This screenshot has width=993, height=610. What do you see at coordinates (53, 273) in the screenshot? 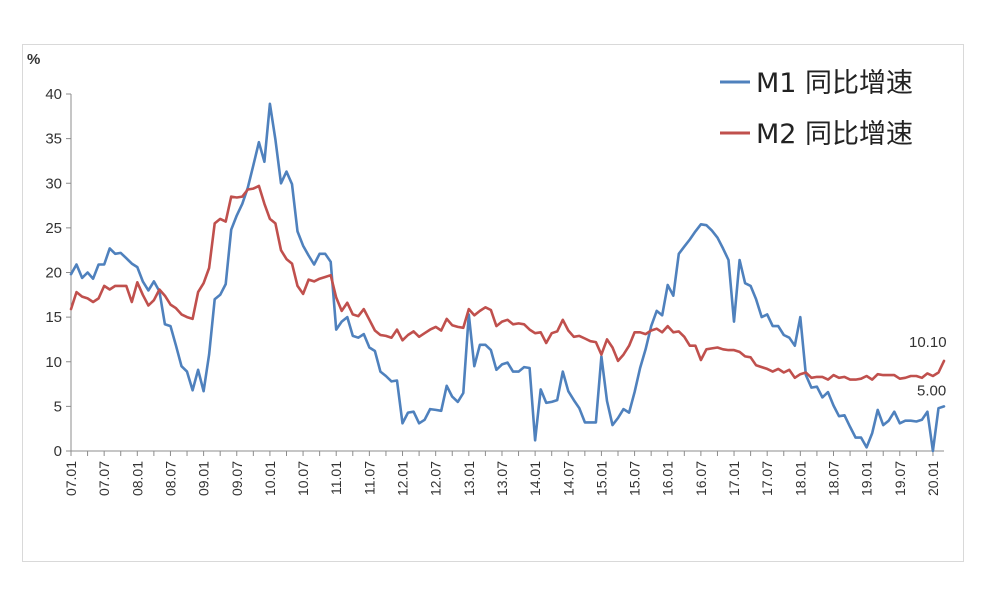
I see `y-tick-label: 20` at bounding box center [53, 273].